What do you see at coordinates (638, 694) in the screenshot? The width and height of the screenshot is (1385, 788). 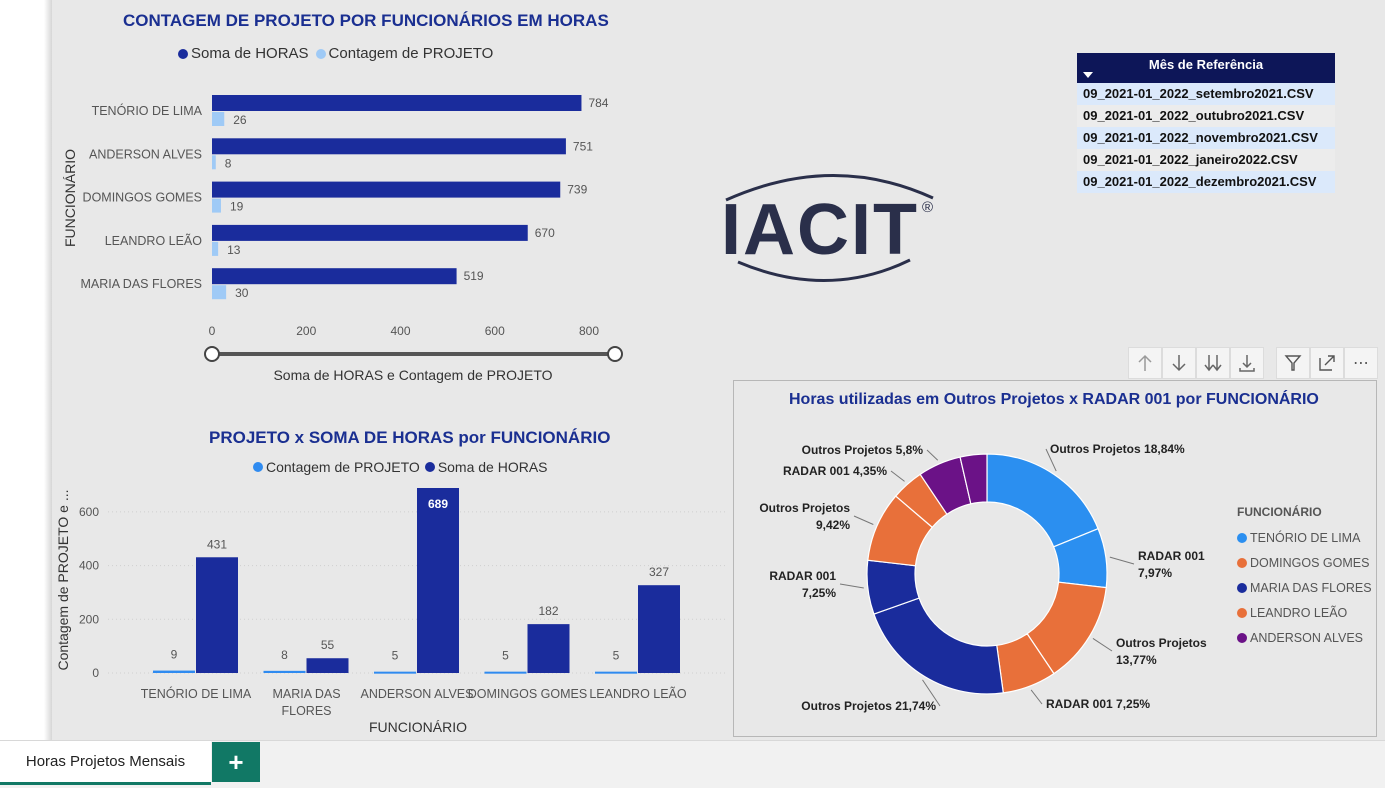 I see `category-label: LEANDRO LEÃO` at bounding box center [638, 694].